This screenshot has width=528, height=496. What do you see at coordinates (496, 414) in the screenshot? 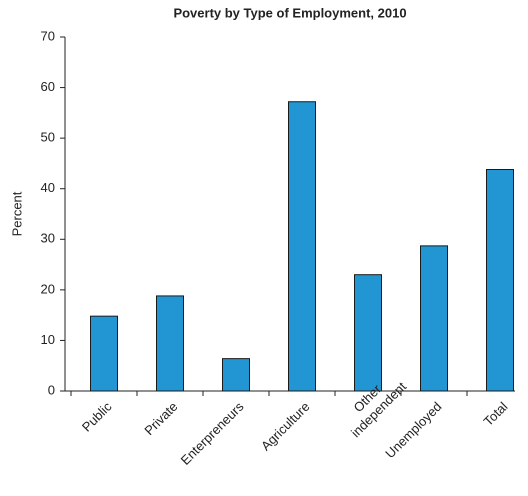
I see `x-tick-label: Total` at bounding box center [496, 414].